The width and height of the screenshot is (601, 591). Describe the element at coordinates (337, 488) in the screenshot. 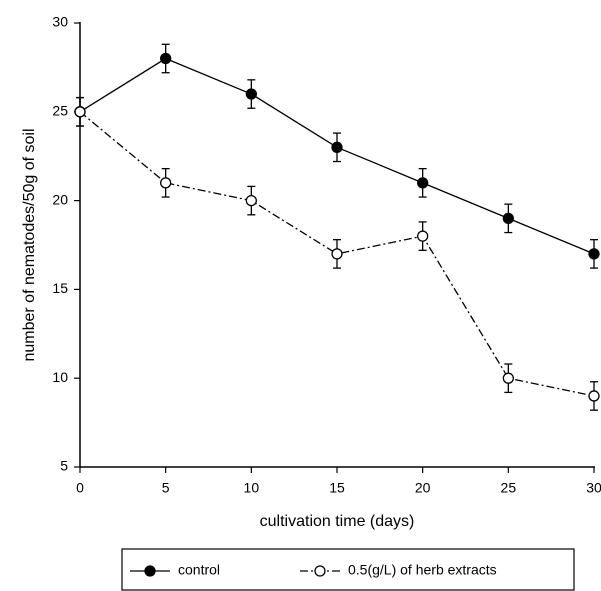

I see `x-tick-label: 15` at that location.